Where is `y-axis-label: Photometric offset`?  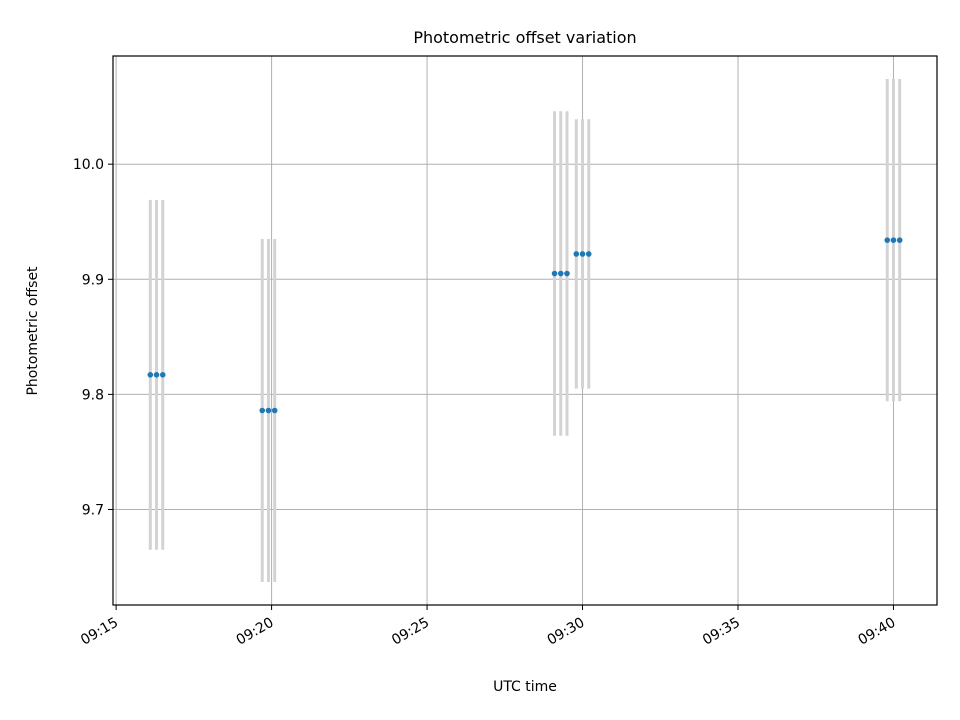
y-axis-label: Photometric offset is located at coordinates (33, 331).